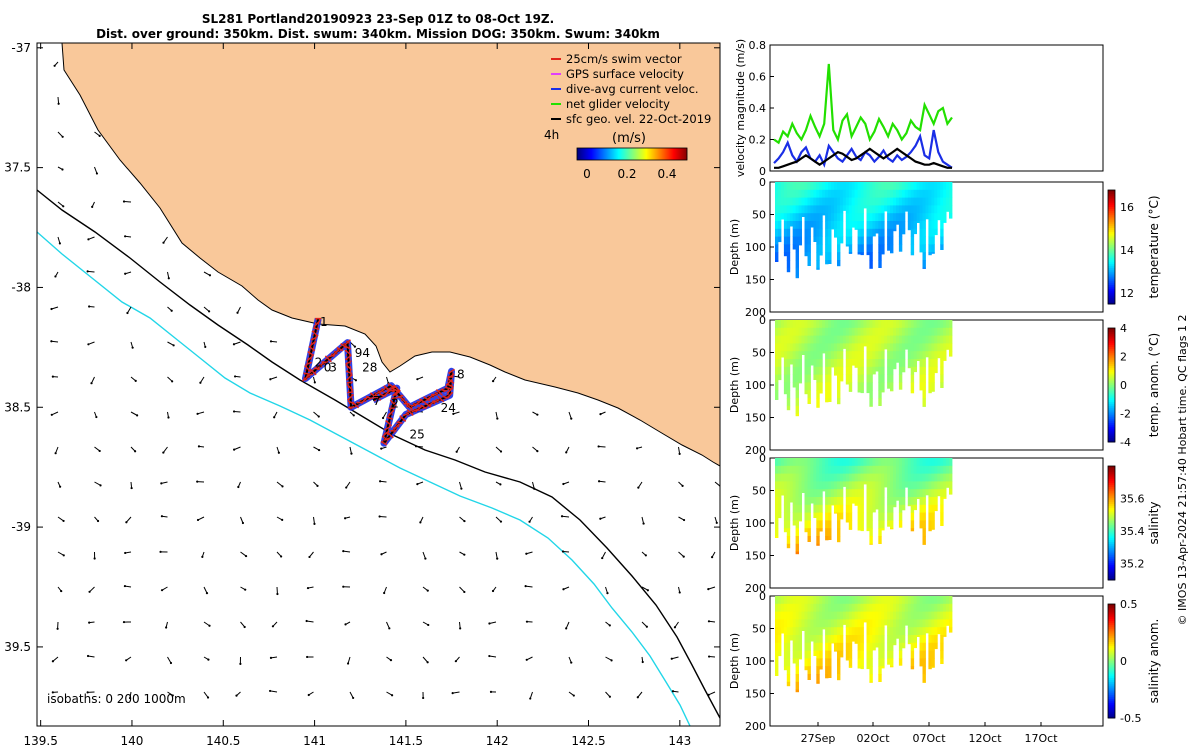 This screenshot has width=1200, height=750. I want to click on waypoint-label: 2, so click(395, 403).